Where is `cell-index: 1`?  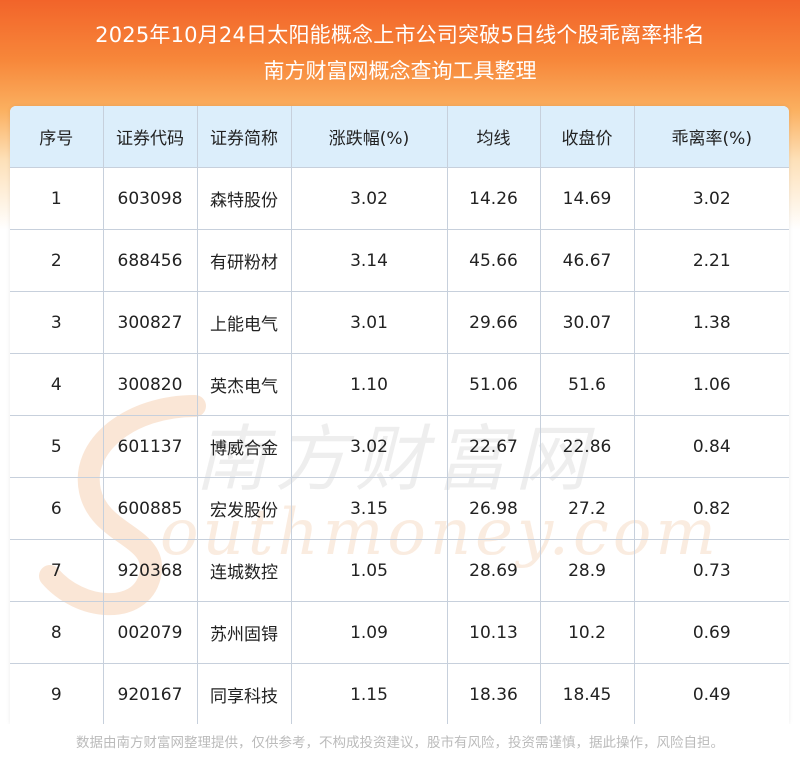 cell-index: 1 is located at coordinates (57, 198).